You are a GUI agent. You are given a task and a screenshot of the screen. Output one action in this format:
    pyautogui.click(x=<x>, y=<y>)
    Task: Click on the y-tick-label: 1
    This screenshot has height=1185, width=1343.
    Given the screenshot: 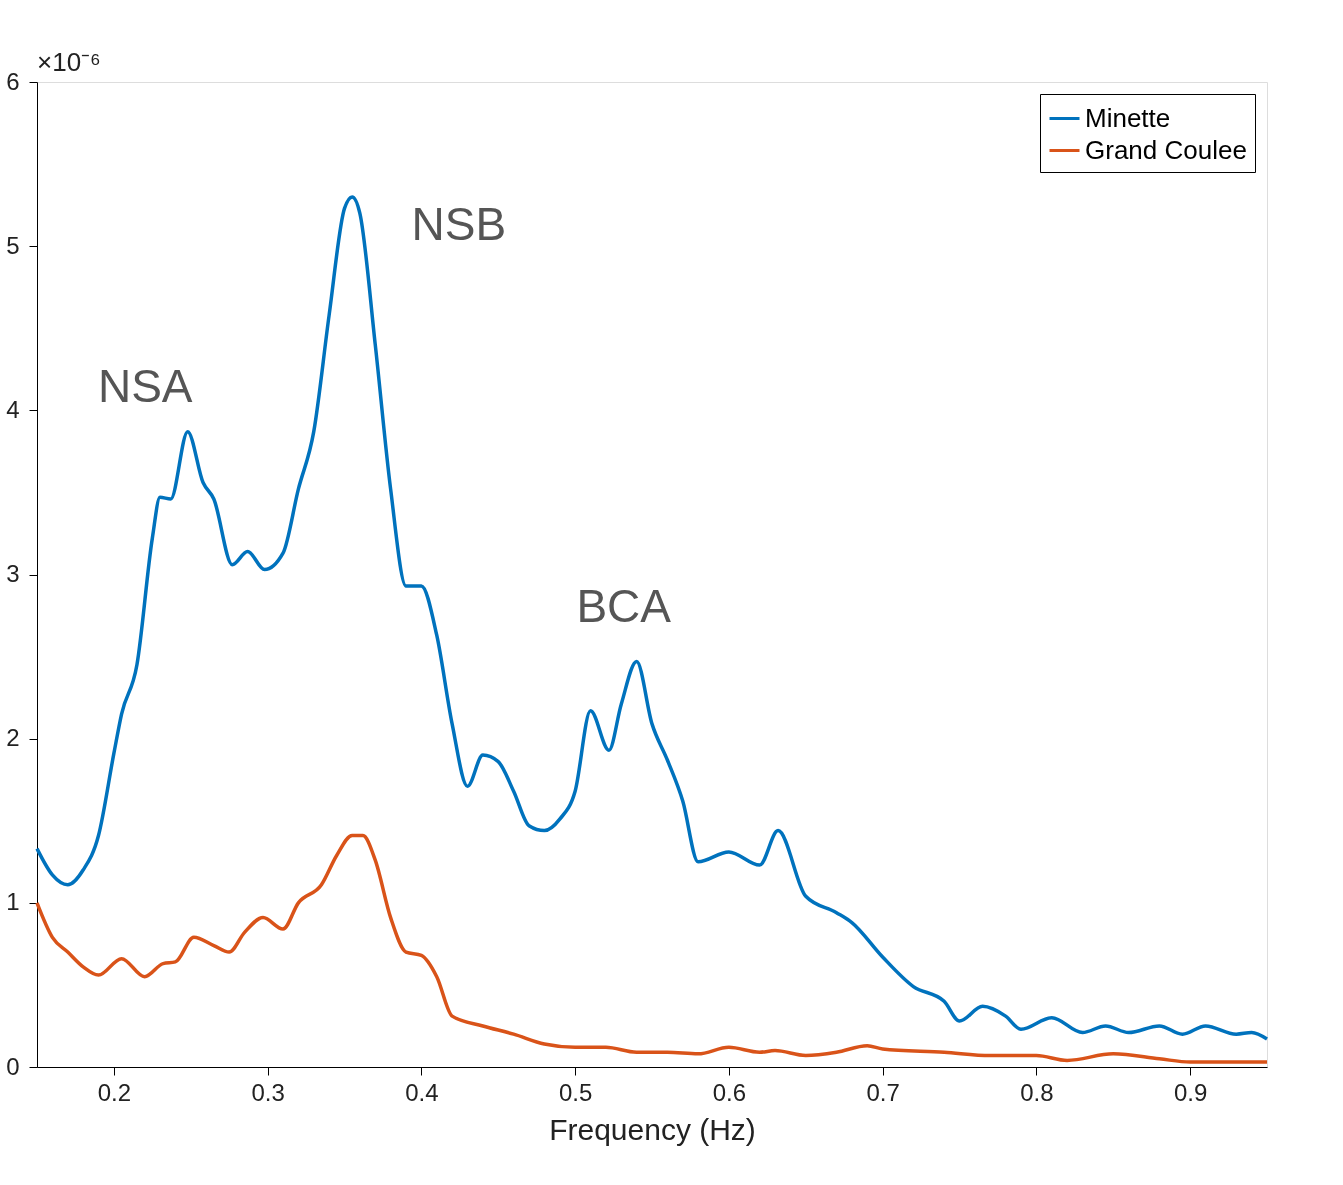 What is the action you would take?
    pyautogui.click(x=13, y=902)
    